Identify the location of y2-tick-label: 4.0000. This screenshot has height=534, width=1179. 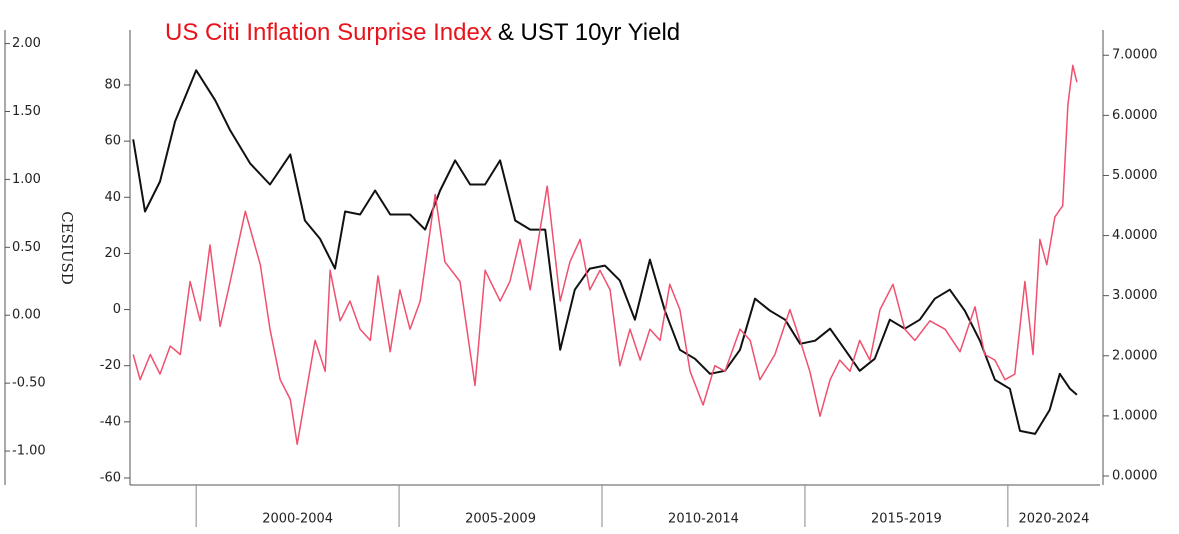
(1135, 235).